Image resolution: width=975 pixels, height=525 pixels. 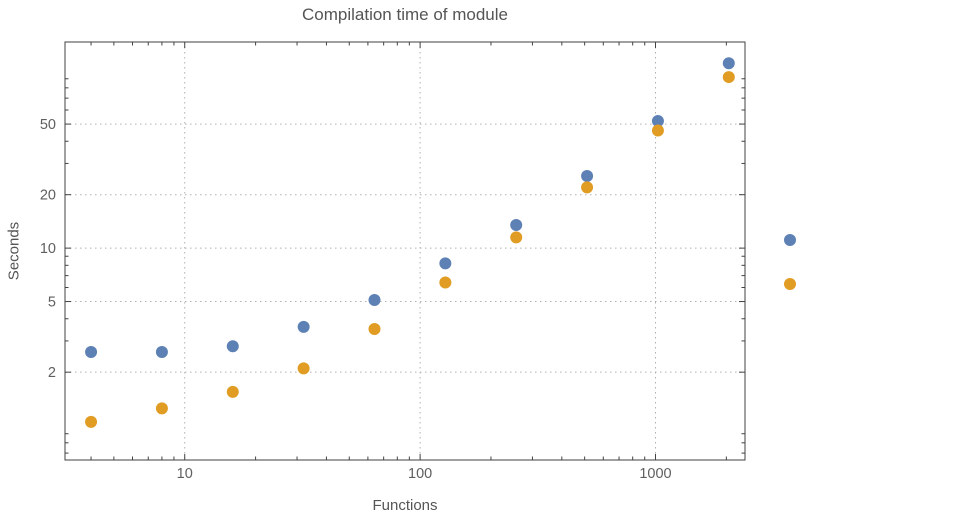 What do you see at coordinates (52, 303) in the screenshot?
I see `y-tick-label: 5` at bounding box center [52, 303].